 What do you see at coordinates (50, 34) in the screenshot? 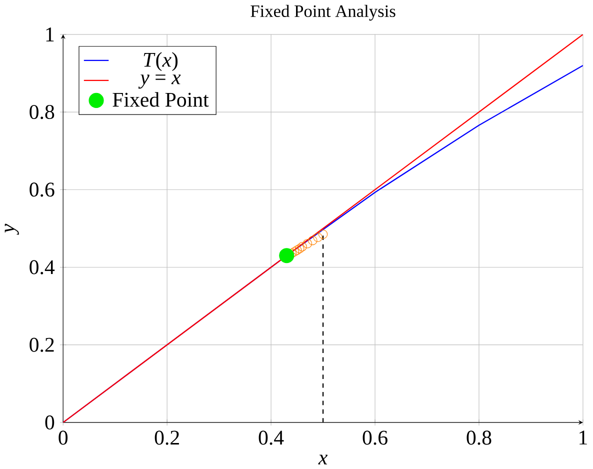
I see `y-tick-label: 1` at bounding box center [50, 34].